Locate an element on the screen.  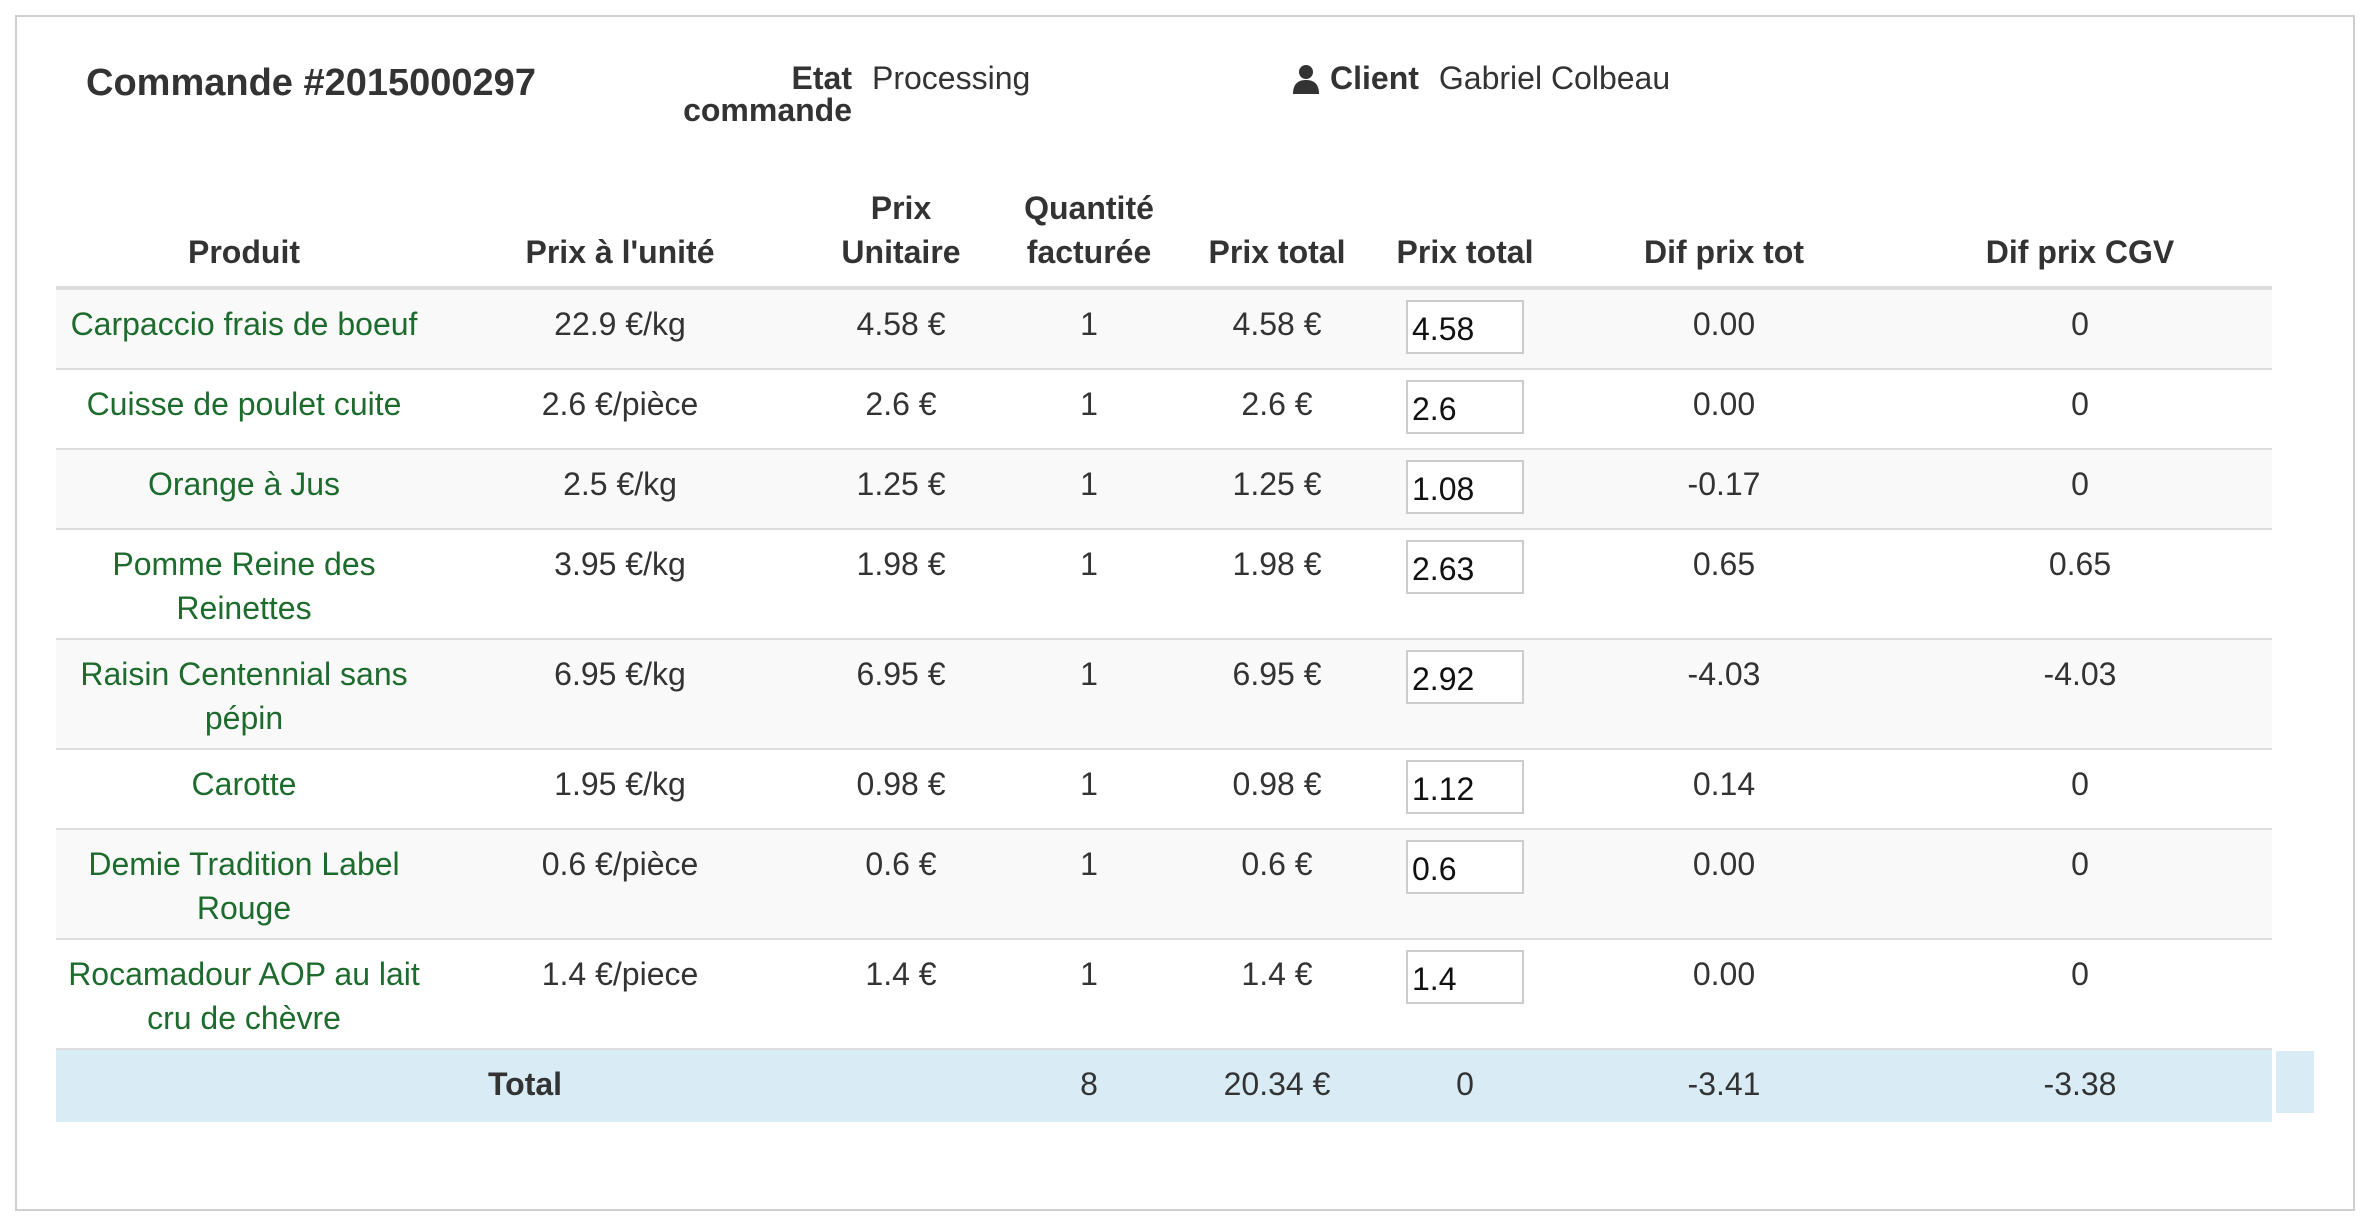
prix-total: 0.98 € is located at coordinates (1277, 788).